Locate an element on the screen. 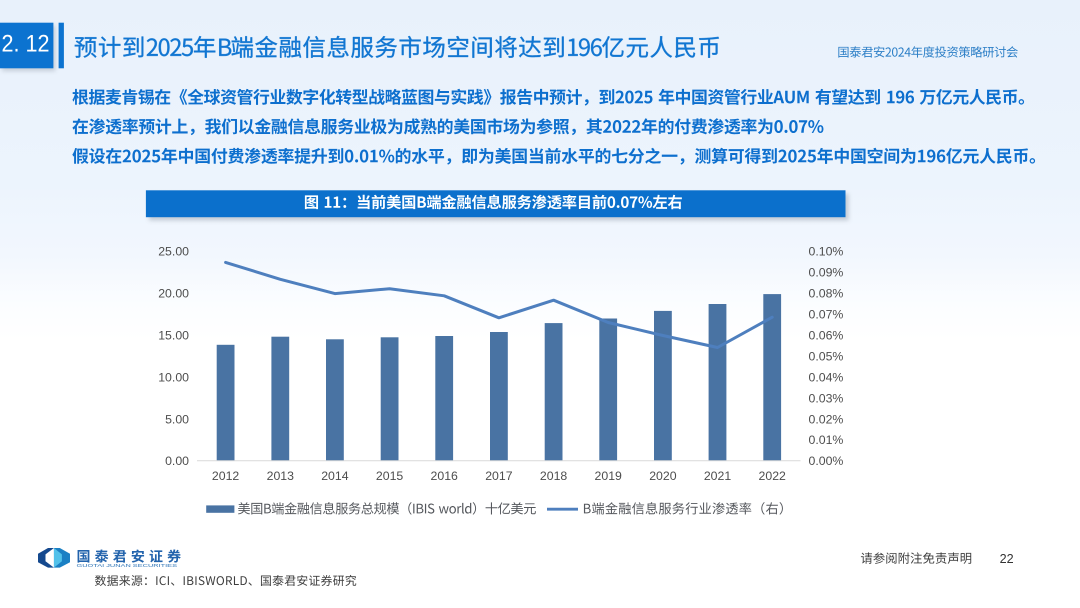 The image size is (1080, 608). svg-text: 5.00 is located at coordinates (177, 419).